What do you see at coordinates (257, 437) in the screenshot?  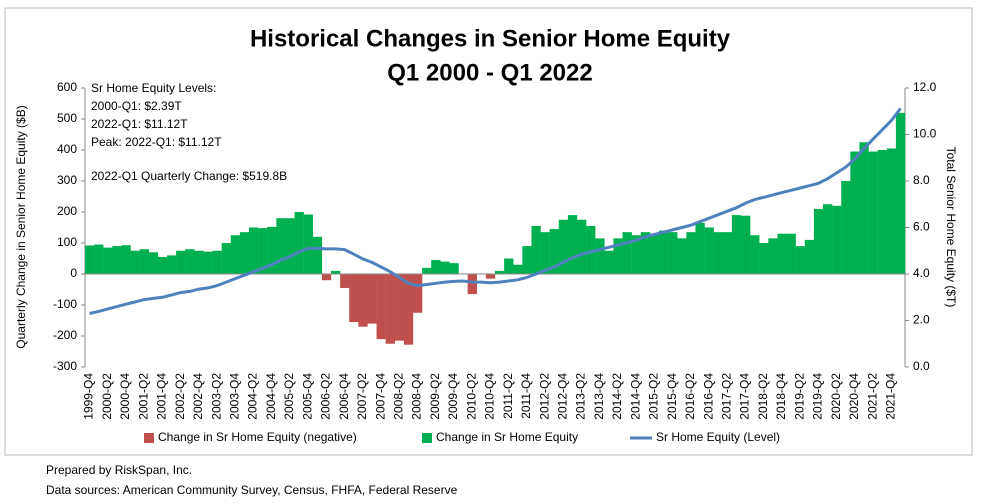 I see `legend-label: Change in Sr Home Equity (negative)` at bounding box center [257, 437].